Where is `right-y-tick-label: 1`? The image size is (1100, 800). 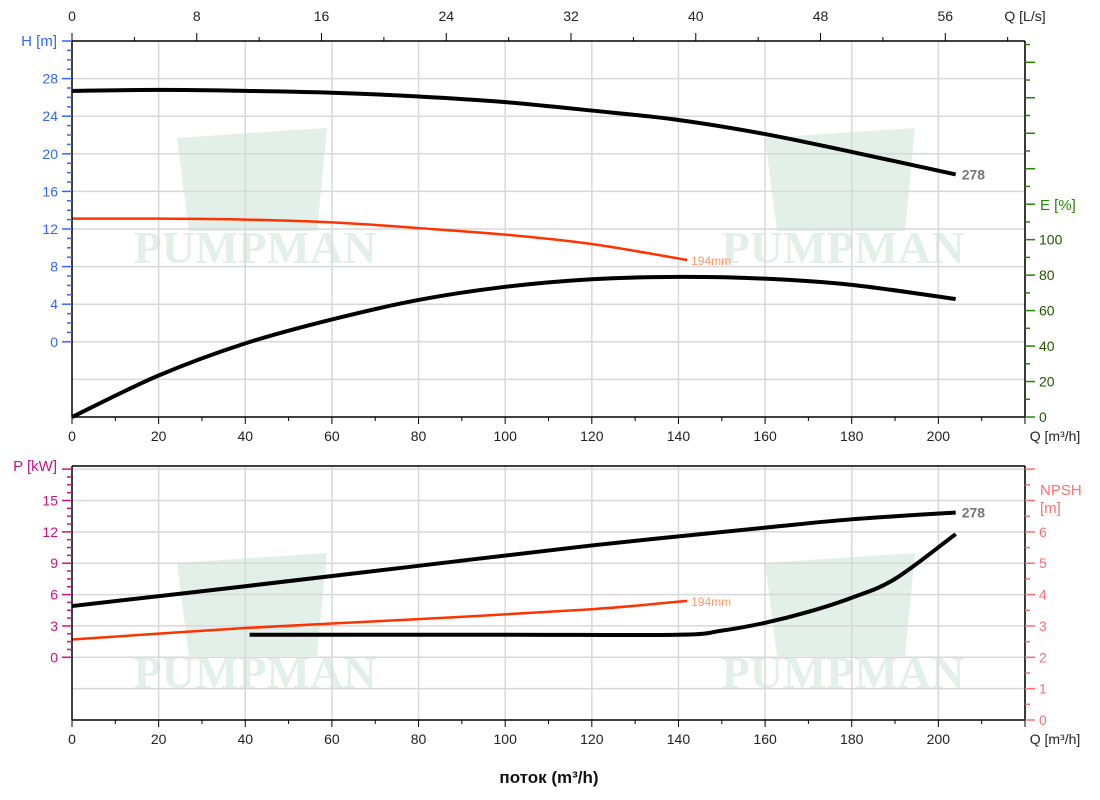
right-y-tick-label: 1 is located at coordinates (1043, 689).